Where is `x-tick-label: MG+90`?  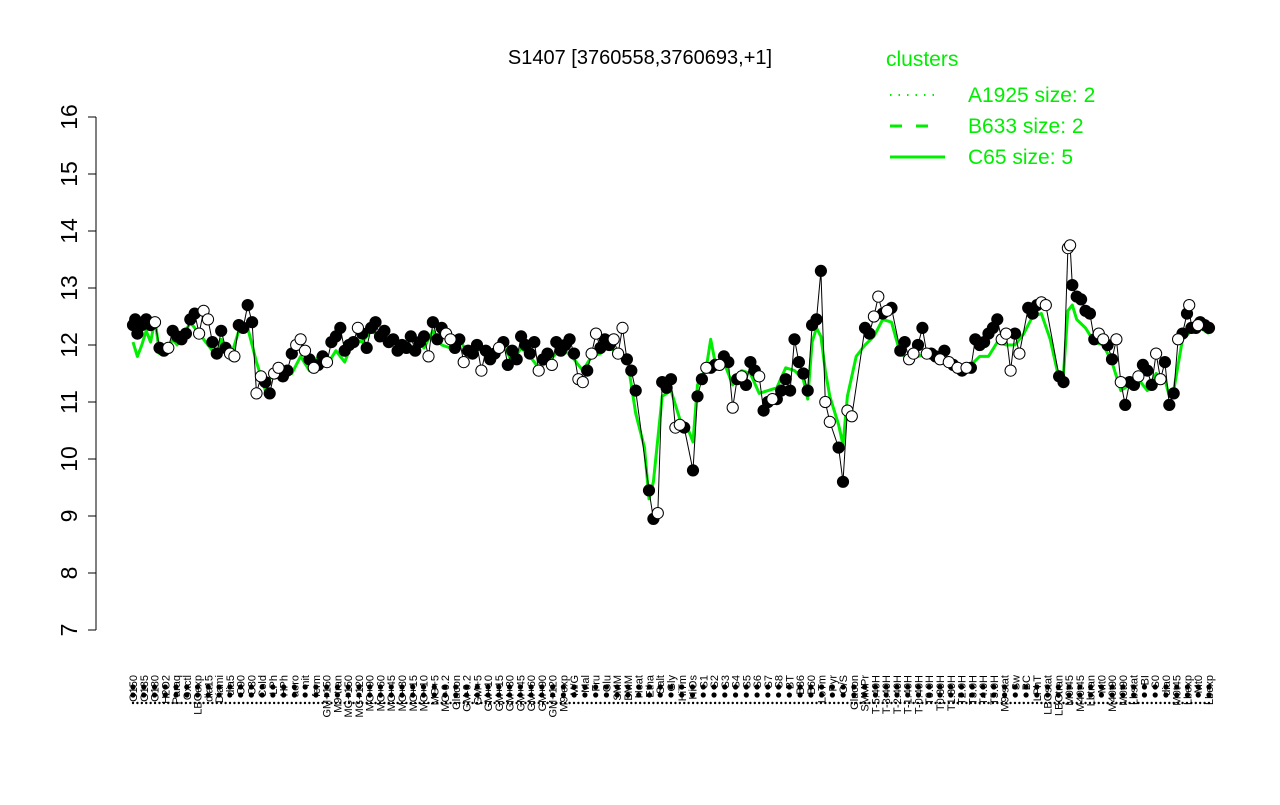 x-tick-label: MG+90 is located at coordinates (371, 693).